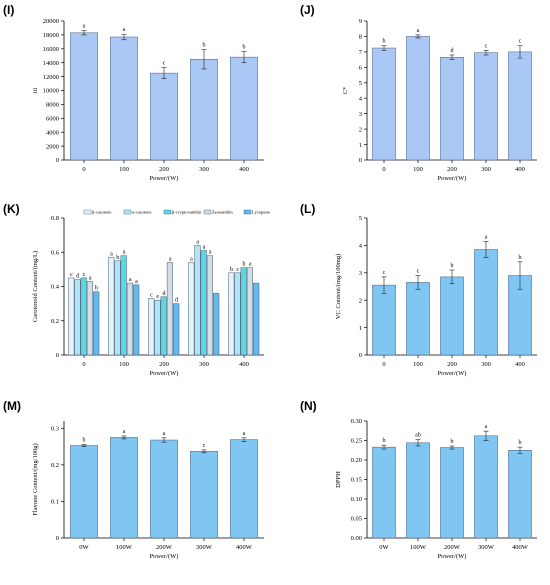 The width and height of the screenshot is (550, 585). What do you see at coordinates (51, 77) in the screenshot?
I see `y-tick-label: 12000` at bounding box center [51, 77].